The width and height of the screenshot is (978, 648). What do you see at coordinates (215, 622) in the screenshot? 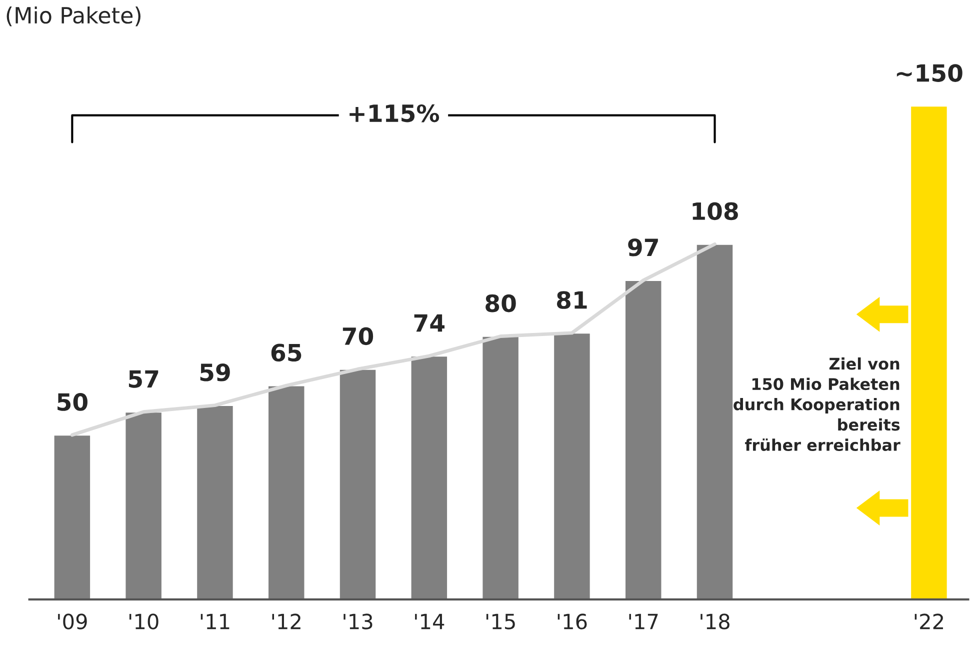
I see `x-tick-label: '11` at bounding box center [215, 622].